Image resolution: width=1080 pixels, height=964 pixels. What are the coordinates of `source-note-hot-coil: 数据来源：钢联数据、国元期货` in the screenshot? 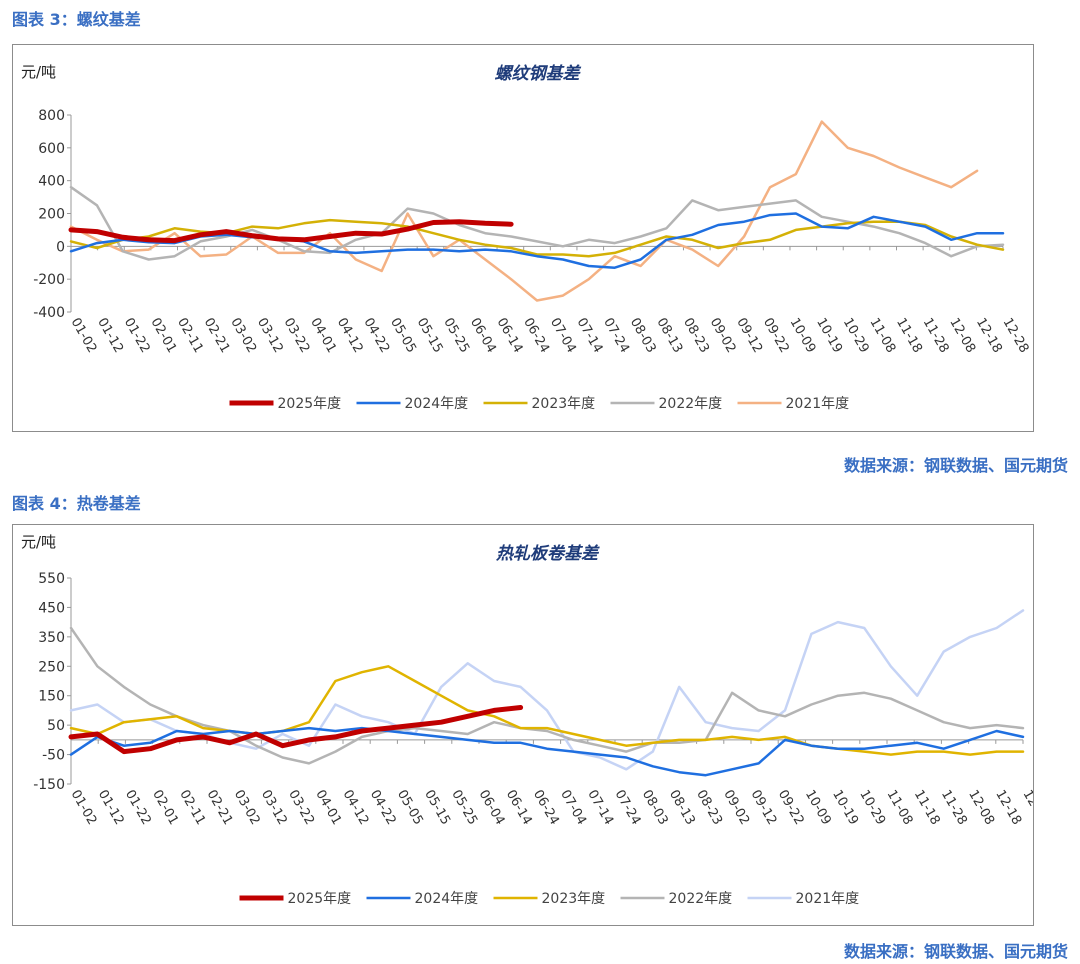 It's located at (955, 951).